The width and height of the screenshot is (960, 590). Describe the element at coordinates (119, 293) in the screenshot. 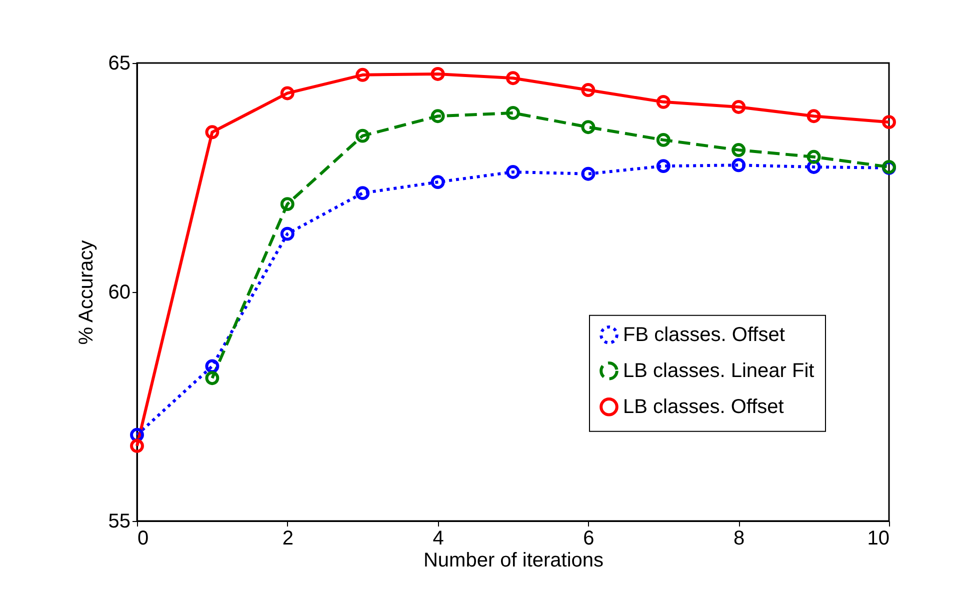

I see `y-tick-label: 60` at that location.